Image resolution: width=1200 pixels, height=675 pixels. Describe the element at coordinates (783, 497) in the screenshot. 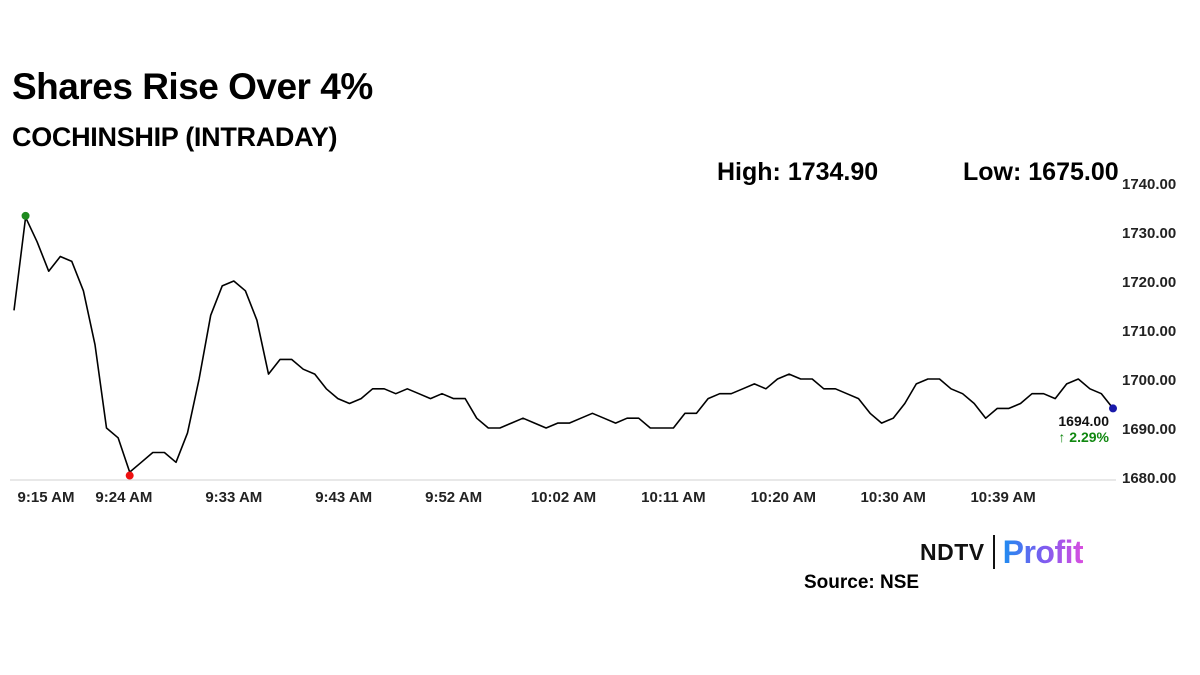

I see `x-tick-label: 10:20 AM` at that location.